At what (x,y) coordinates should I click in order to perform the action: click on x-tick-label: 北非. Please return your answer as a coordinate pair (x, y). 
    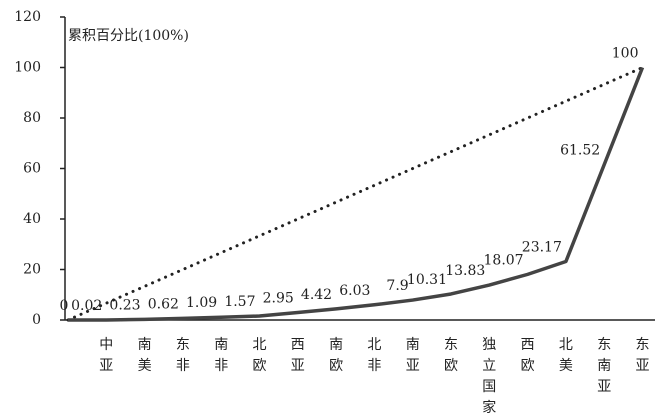
    Looking at the image, I should click on (374, 355).